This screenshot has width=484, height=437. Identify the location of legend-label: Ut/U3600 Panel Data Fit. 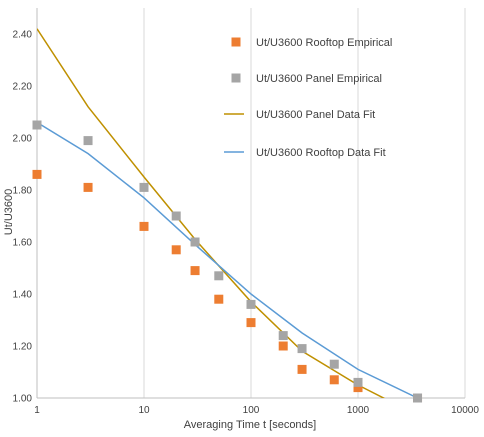
(315, 115).